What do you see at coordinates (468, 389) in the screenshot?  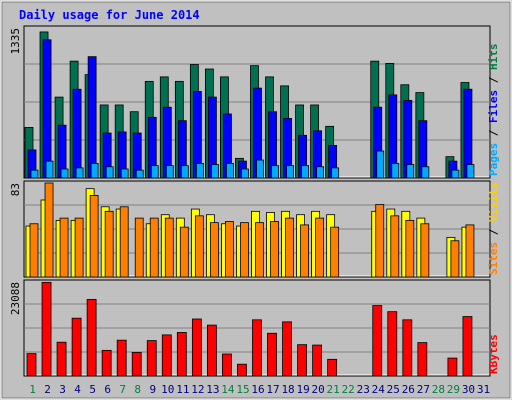 I see `x-tick-label-day-30: 30` at bounding box center [468, 389].